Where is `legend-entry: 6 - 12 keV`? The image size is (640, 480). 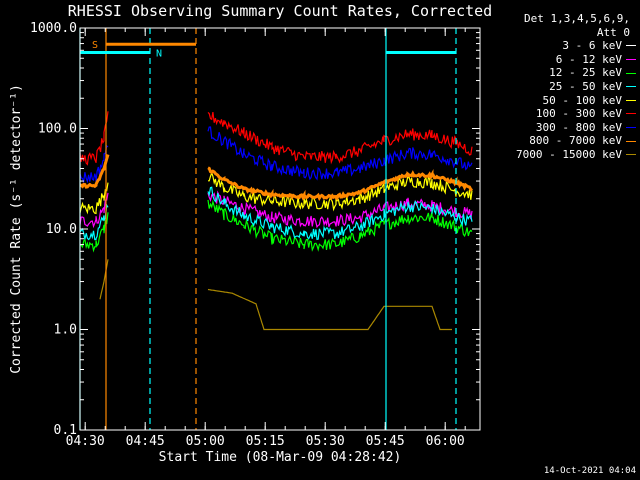 legend-entry: 6 - 12 keV is located at coordinates (561, 60).